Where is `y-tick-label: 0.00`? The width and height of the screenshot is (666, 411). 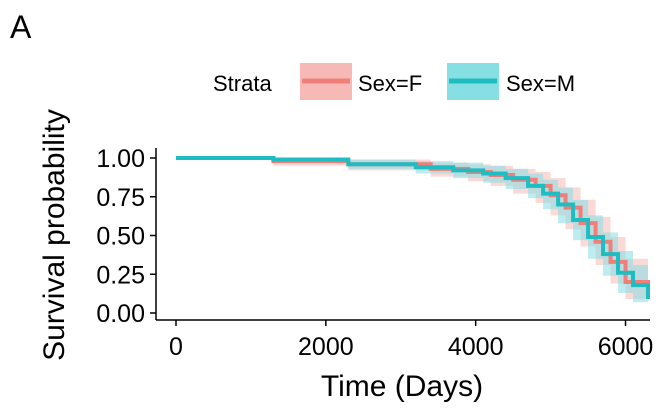
y-tick-label: 0.00 is located at coordinates (120, 314).